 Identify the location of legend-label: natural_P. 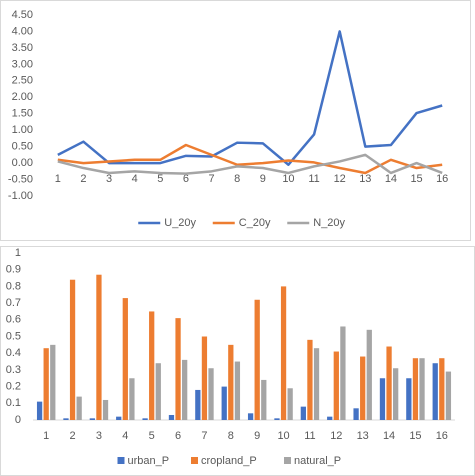
(317, 461).